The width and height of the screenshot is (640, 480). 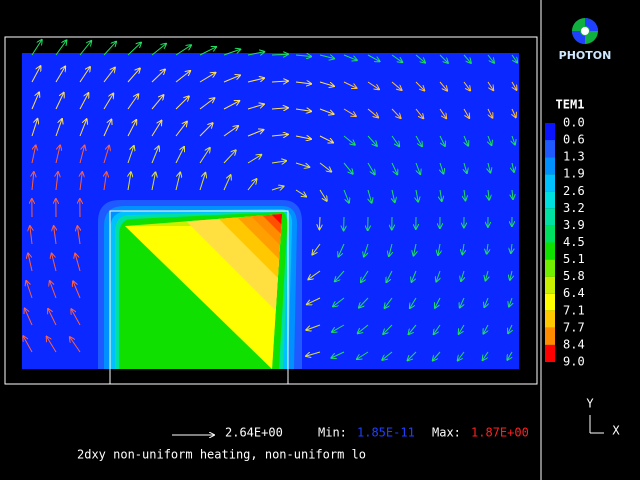 I want to click on photon-logo: PHOTON, so click(x=585, y=40).